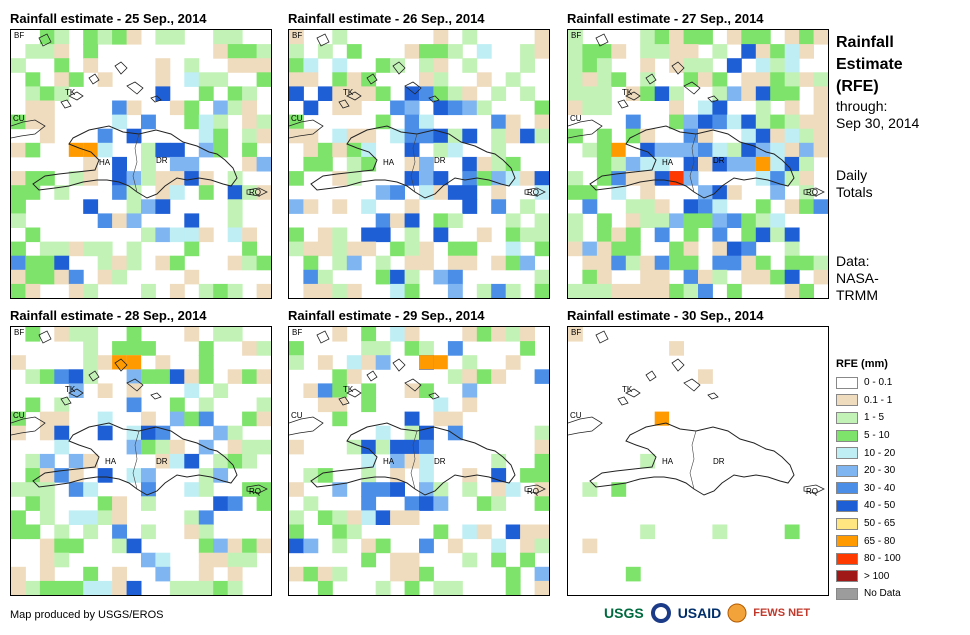 The width and height of the screenshot is (970, 635). What do you see at coordinates (119, 362) in the screenshot?
I see `rainfall-cell-heavy` at bounding box center [119, 362].